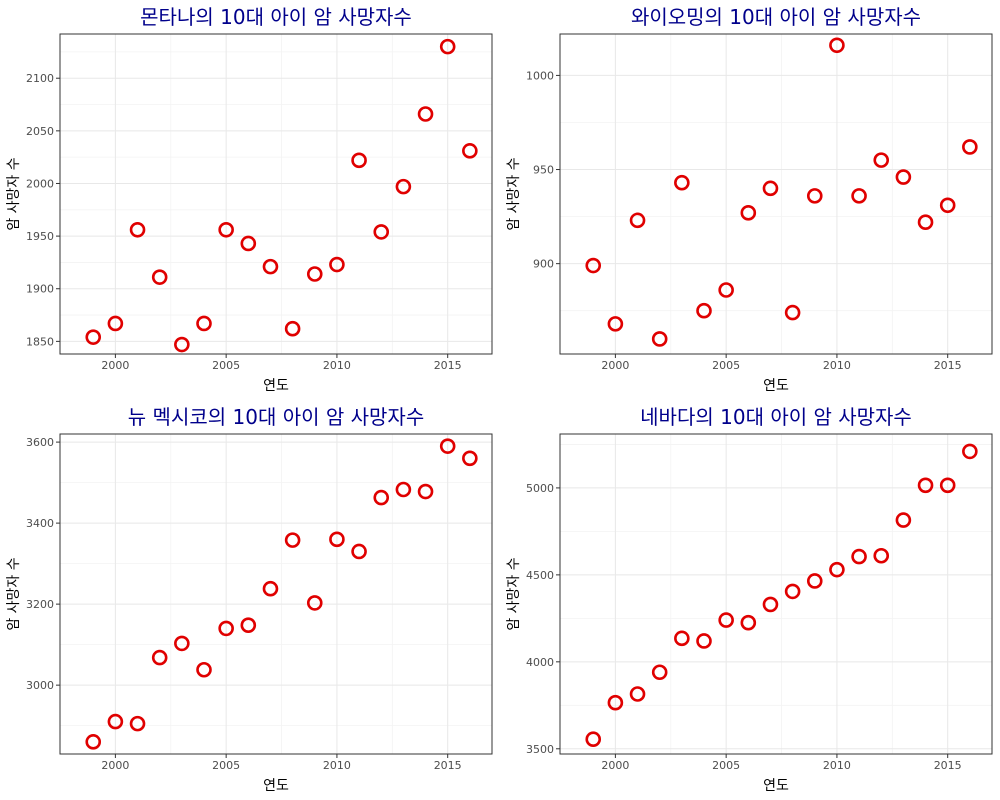 The height and width of the screenshot is (800, 1000). What do you see at coordinates (540, 488) in the screenshot?
I see `y-tick-label: 5000` at bounding box center [540, 488].